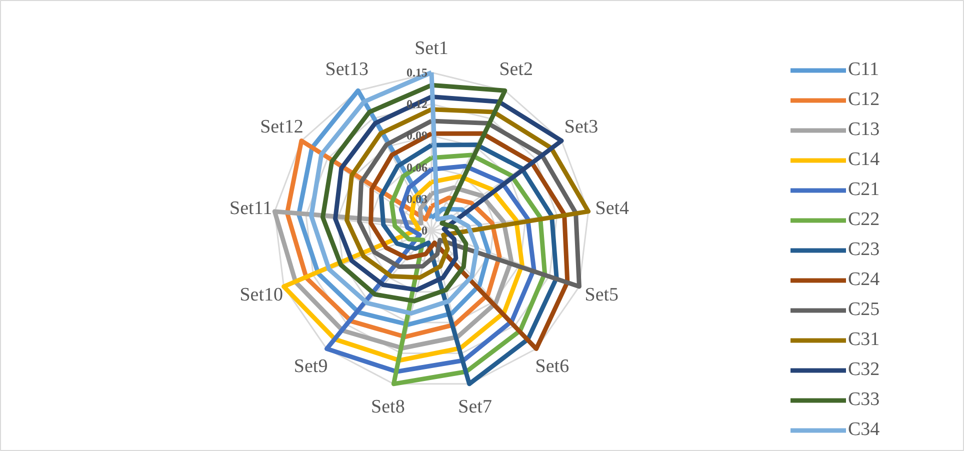  Describe the element at coordinates (552, 367) in the screenshot. I see `spoke-label: Set6` at that location.